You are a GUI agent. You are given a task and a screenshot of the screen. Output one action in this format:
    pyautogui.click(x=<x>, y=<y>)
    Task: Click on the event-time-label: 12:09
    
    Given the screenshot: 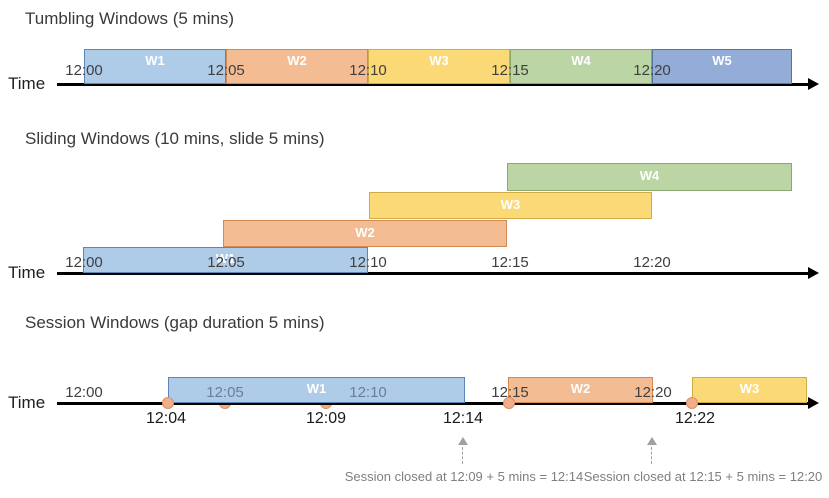 What is the action you would take?
    pyautogui.click(x=326, y=418)
    